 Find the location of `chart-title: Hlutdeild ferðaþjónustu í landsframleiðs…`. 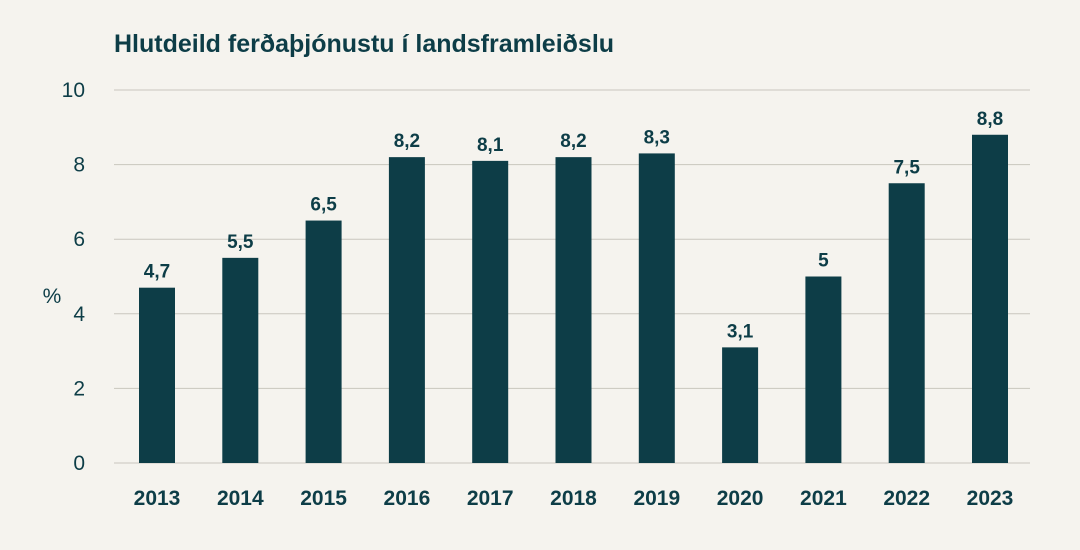

chart-title: Hlutdeild ferðaþjónustu í landsframleiðs… is located at coordinates (364, 44).